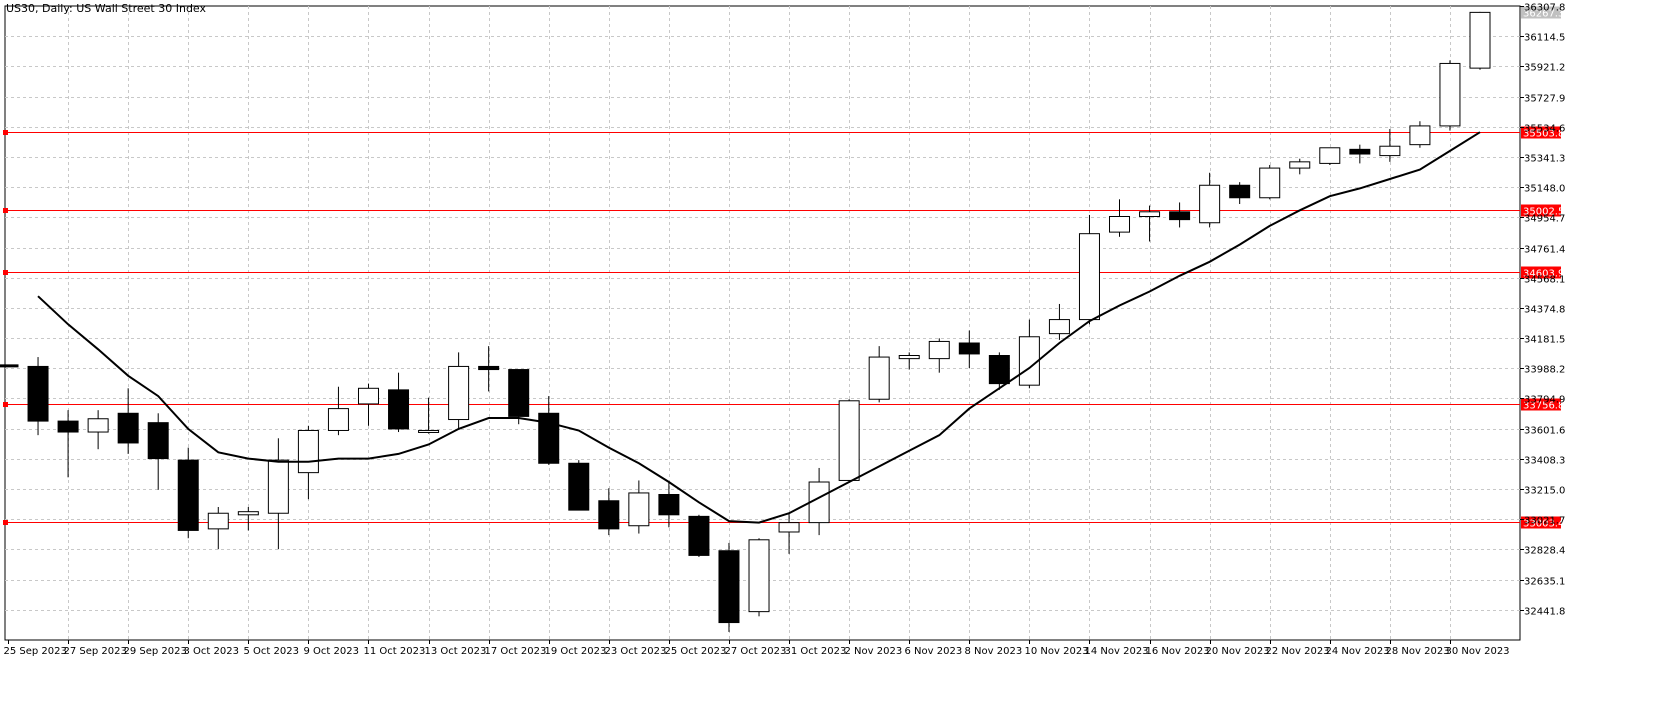 The width and height of the screenshot is (1663, 701). What do you see at coordinates (1358, 651) in the screenshot?
I see `x-tick-label: 24 Nov 2023` at bounding box center [1358, 651].